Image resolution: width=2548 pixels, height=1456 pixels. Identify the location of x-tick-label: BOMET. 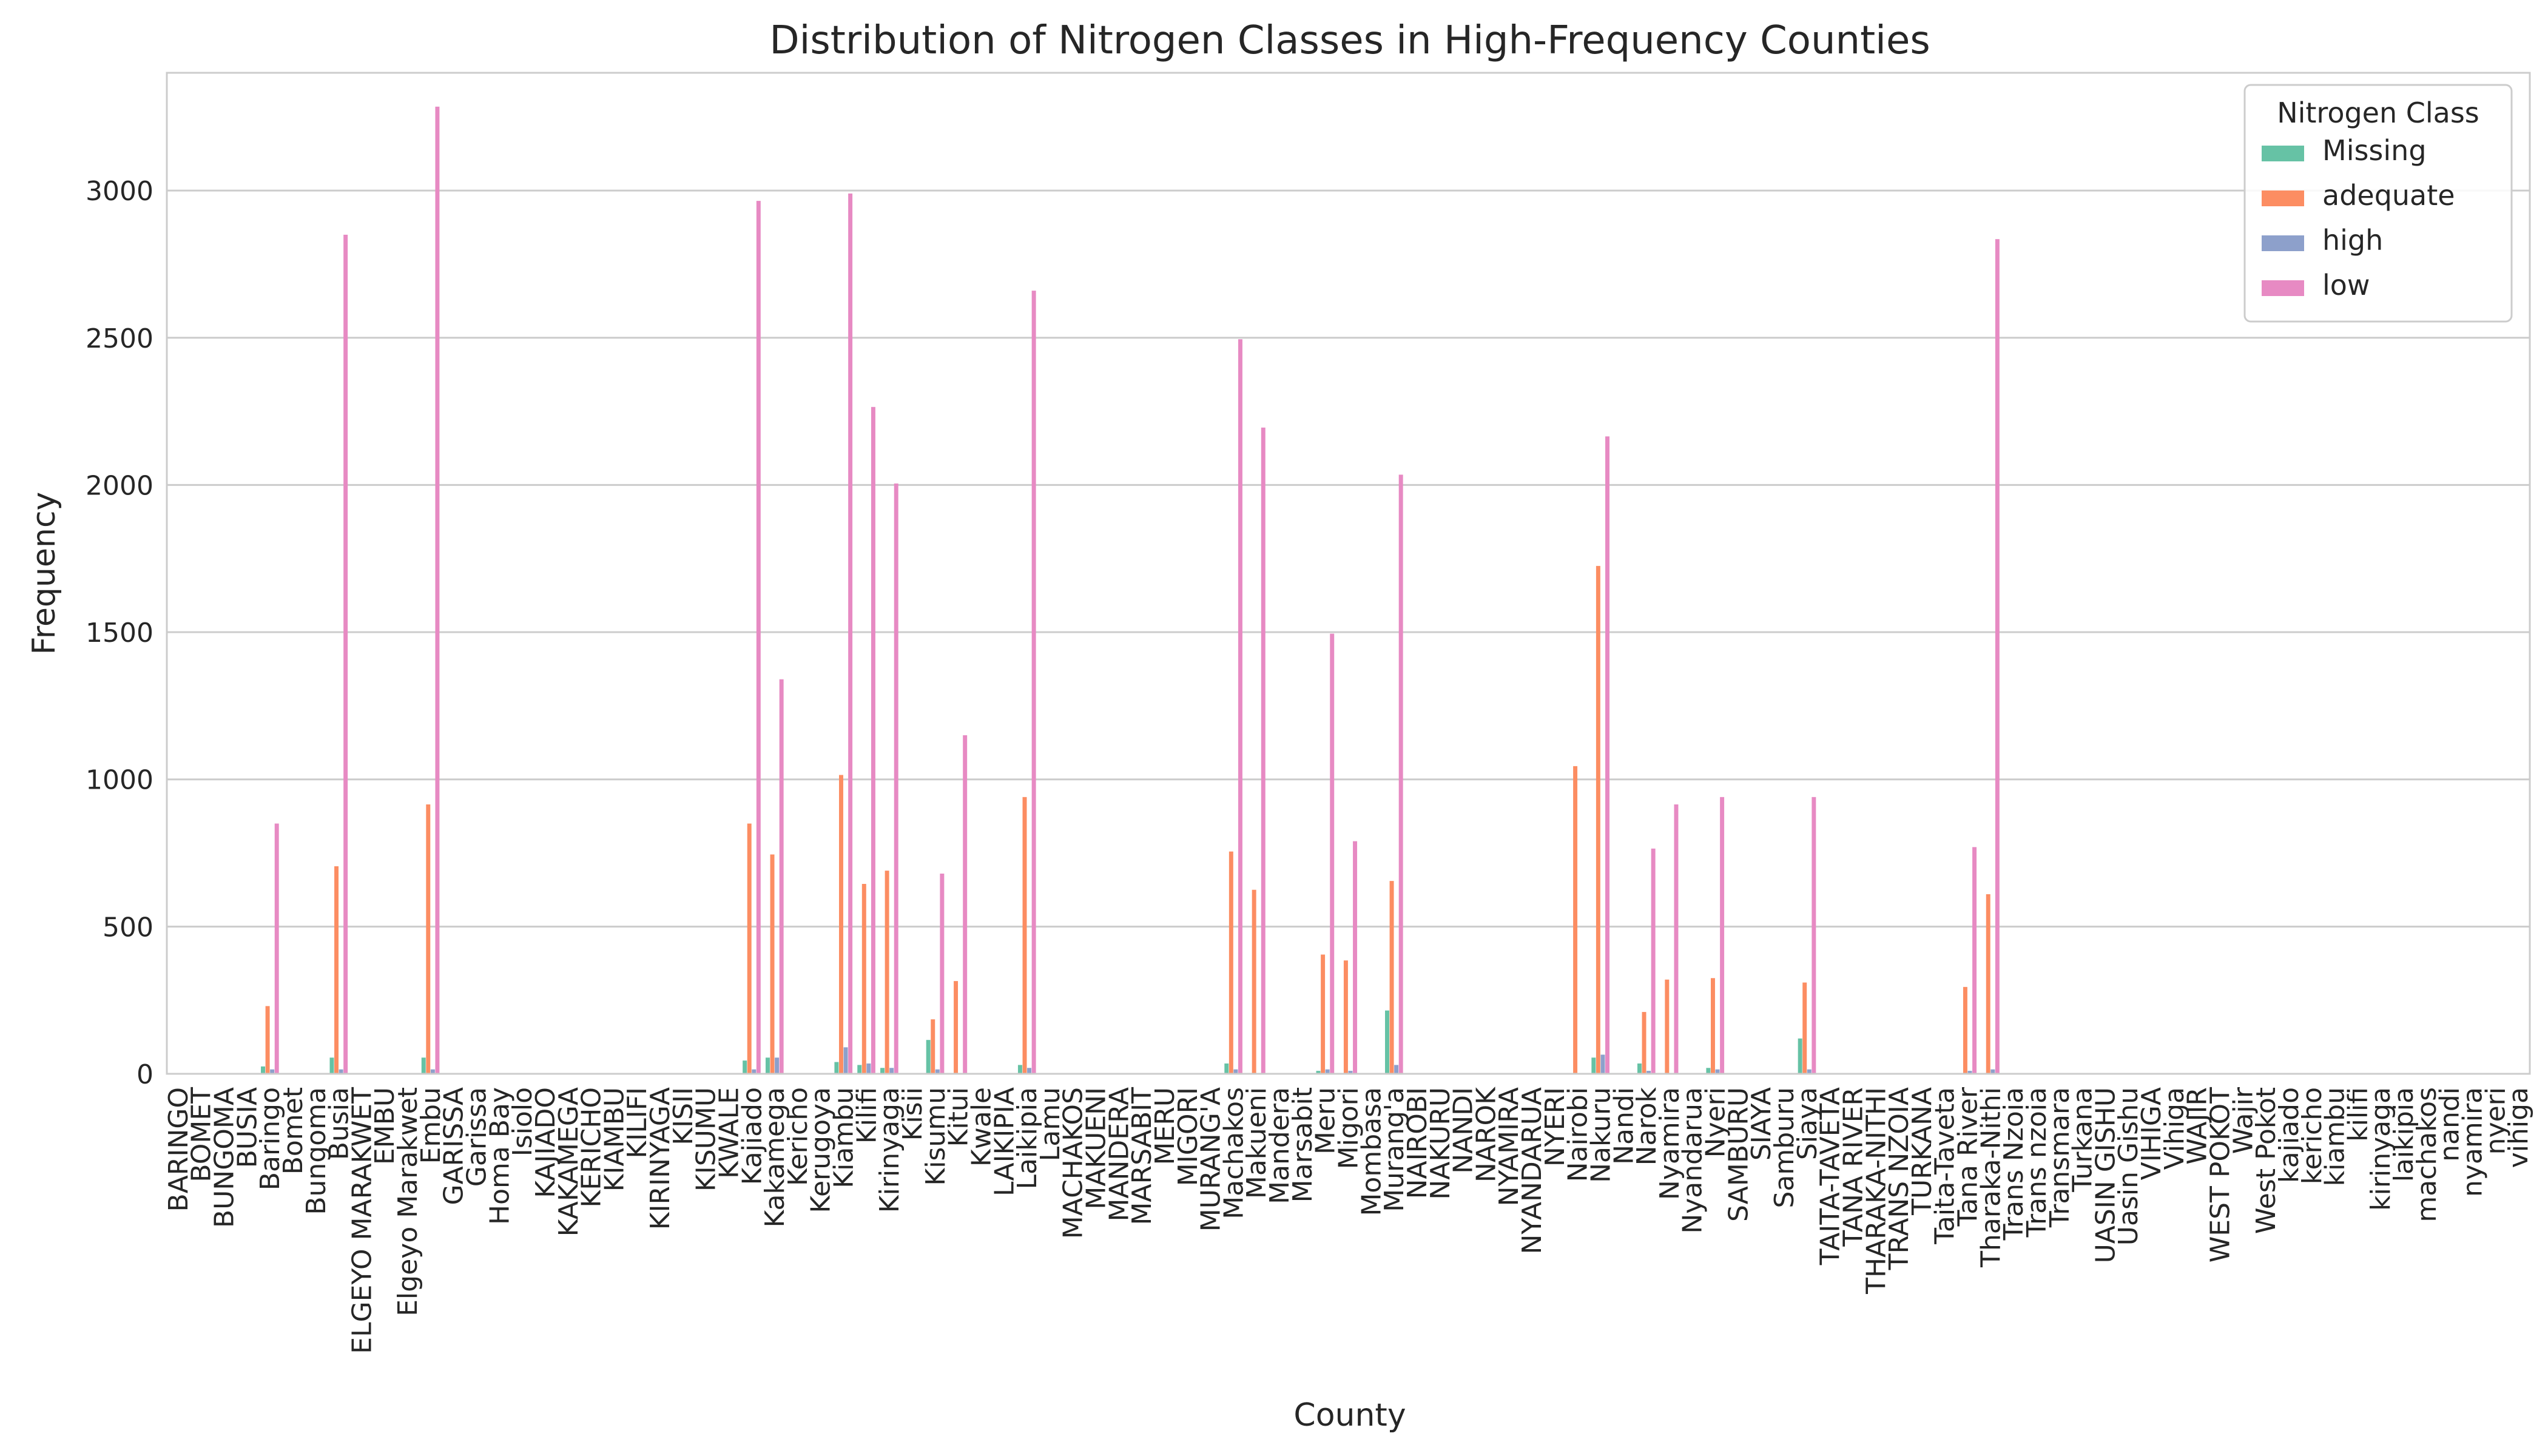
(201, 1134).